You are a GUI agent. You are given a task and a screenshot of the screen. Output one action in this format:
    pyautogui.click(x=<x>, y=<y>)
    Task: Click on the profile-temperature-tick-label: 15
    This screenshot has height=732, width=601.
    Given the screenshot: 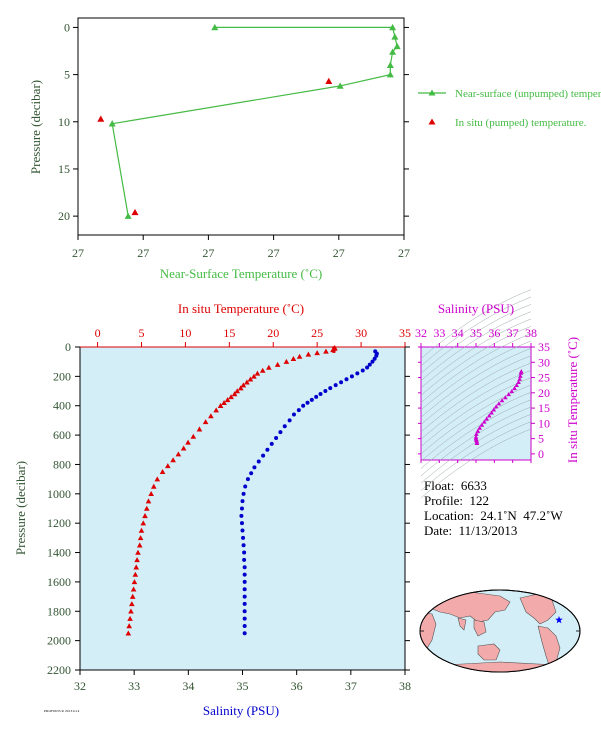 What is the action you would take?
    pyautogui.click(x=229, y=333)
    